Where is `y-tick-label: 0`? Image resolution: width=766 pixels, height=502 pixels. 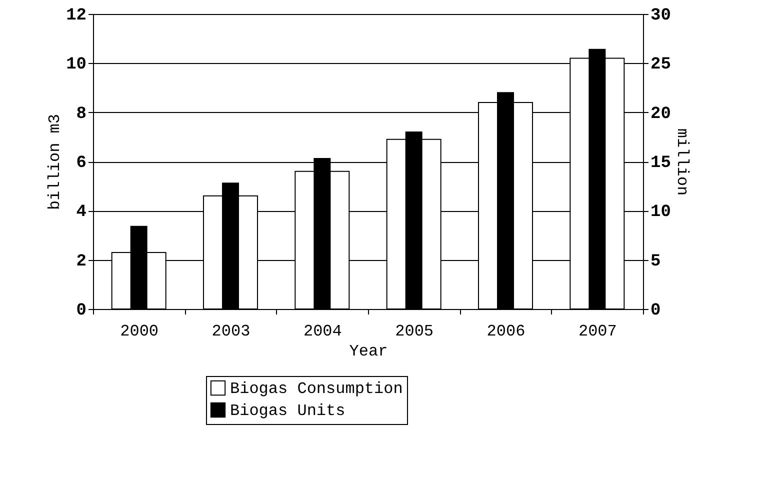
y-tick-label: 0 is located at coordinates (81, 311).